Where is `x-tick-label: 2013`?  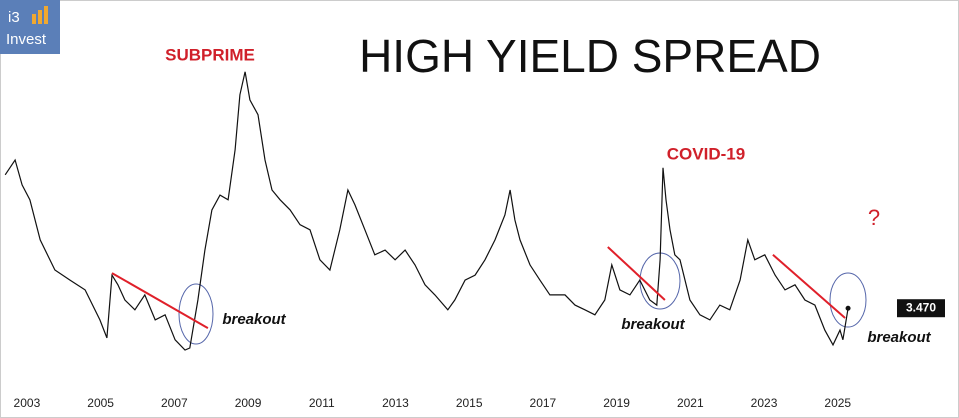
x-tick-label: 2013 is located at coordinates (395, 403).